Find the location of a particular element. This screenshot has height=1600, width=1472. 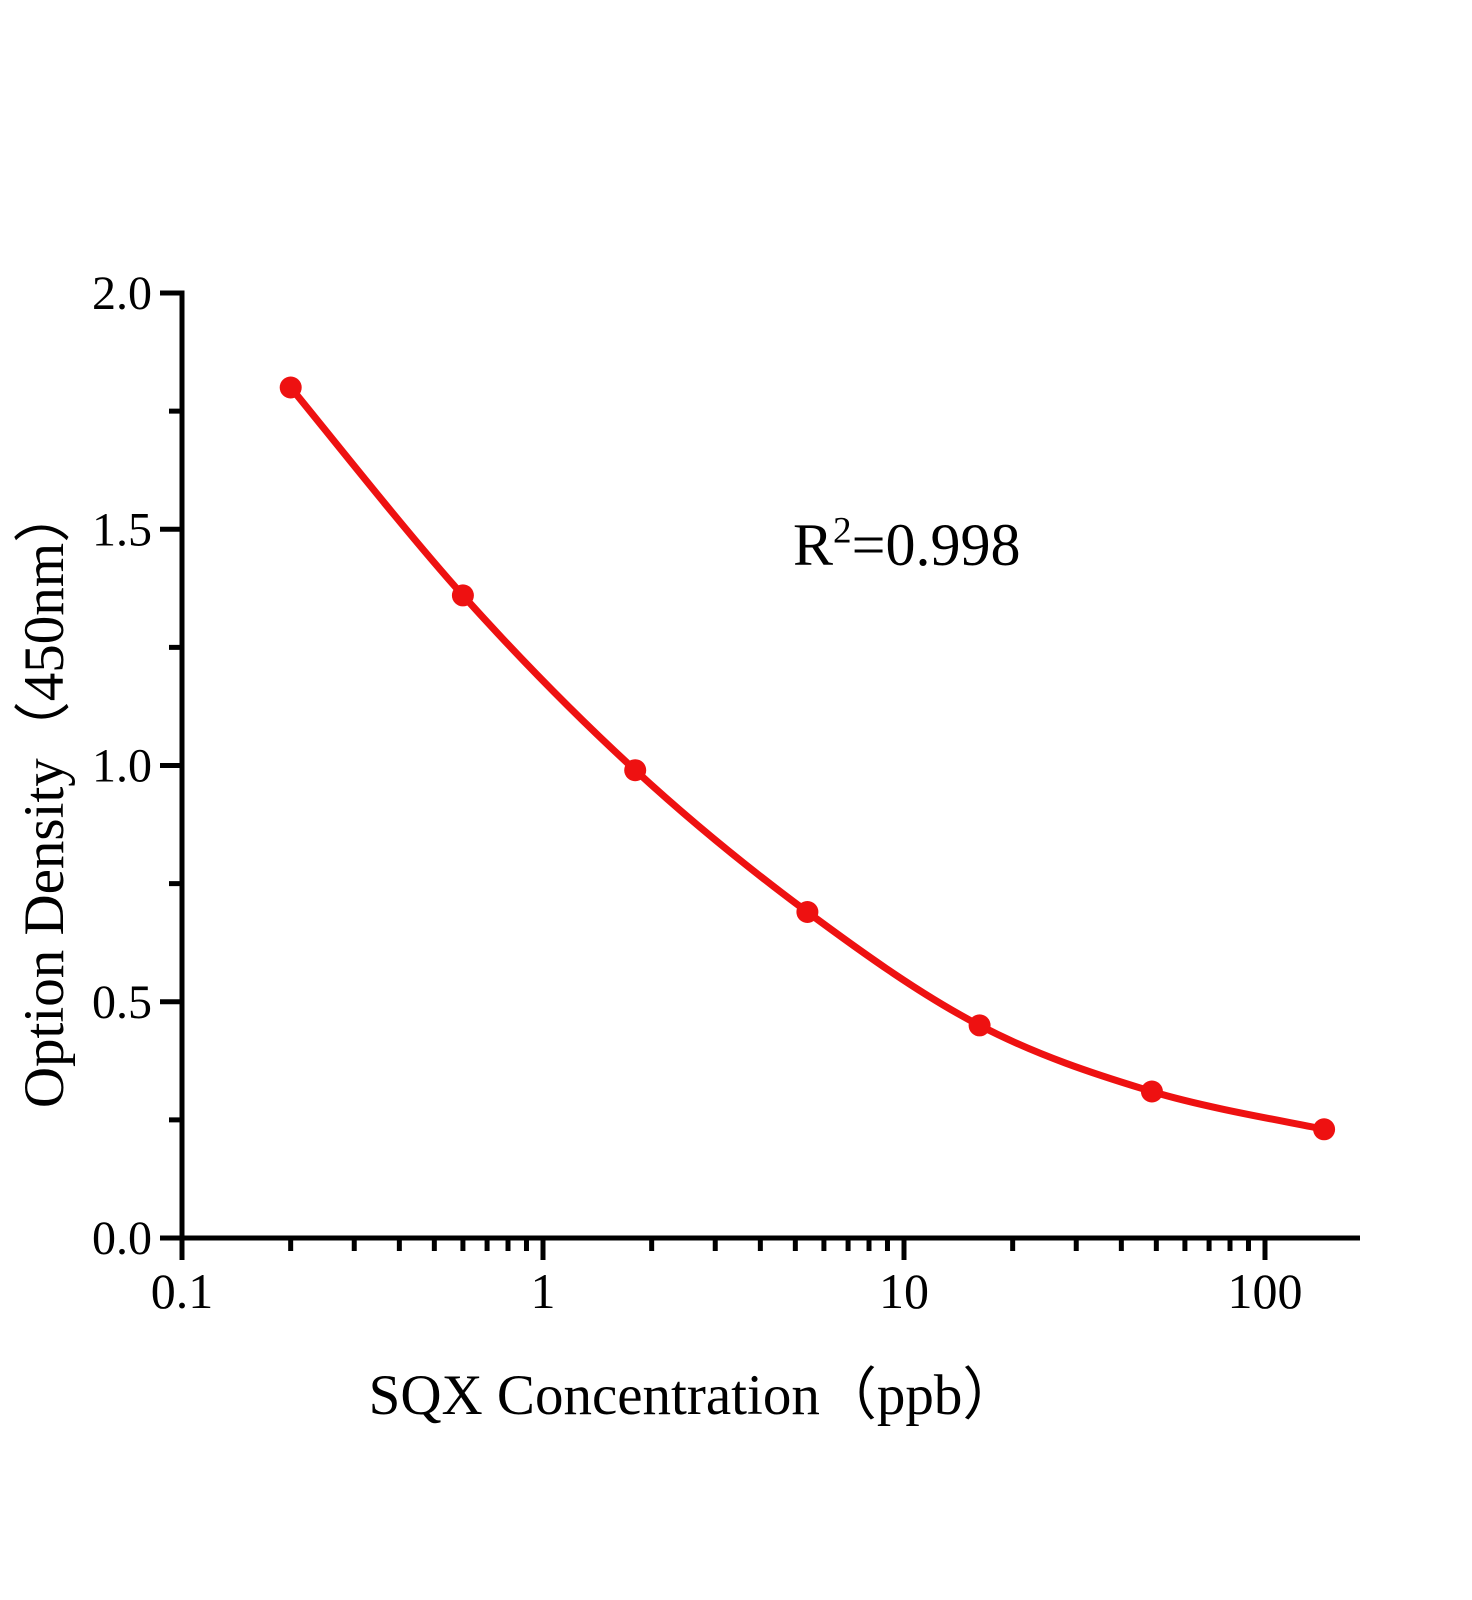

r-squared-superscript: 2 is located at coordinates (842, 531).